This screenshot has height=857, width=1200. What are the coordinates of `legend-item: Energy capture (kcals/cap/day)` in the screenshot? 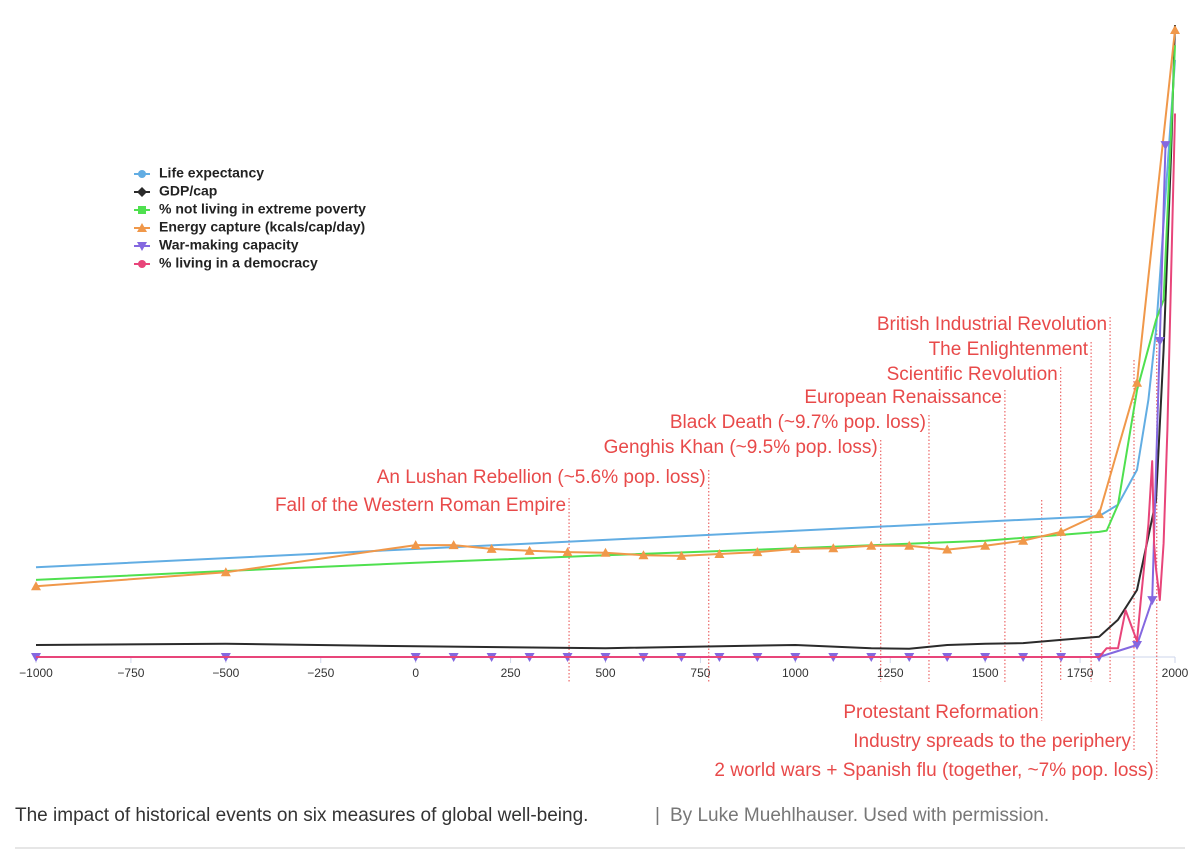 It's located at (249, 227).